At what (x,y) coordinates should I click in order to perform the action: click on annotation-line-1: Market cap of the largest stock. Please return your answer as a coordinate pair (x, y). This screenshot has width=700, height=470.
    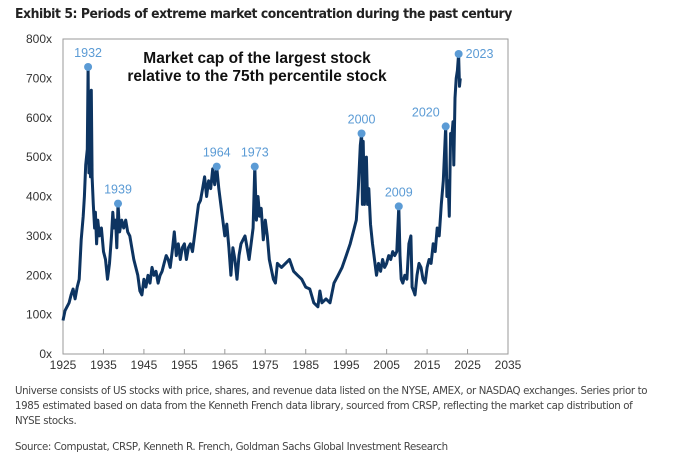
    Looking at the image, I should click on (257, 58).